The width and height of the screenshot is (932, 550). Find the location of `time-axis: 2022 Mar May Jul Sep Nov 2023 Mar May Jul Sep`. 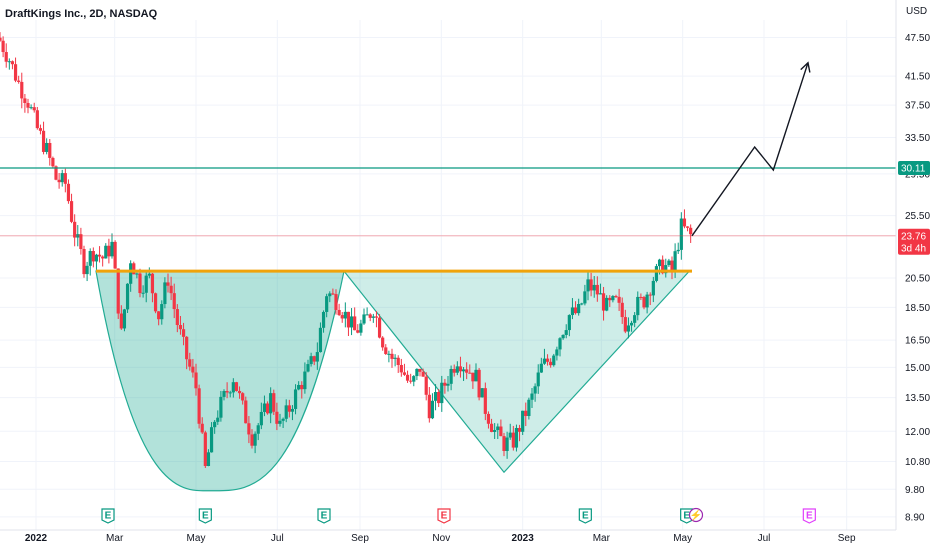

time-axis: 2022 Mar May Jul Sep Nov 2023 Mar May Jul Sep is located at coordinates (448, 536).